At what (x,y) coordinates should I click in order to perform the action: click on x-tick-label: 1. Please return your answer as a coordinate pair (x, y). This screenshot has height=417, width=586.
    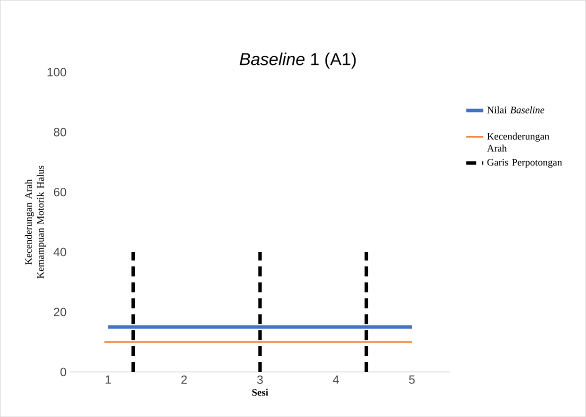
    Looking at the image, I should click on (108, 379).